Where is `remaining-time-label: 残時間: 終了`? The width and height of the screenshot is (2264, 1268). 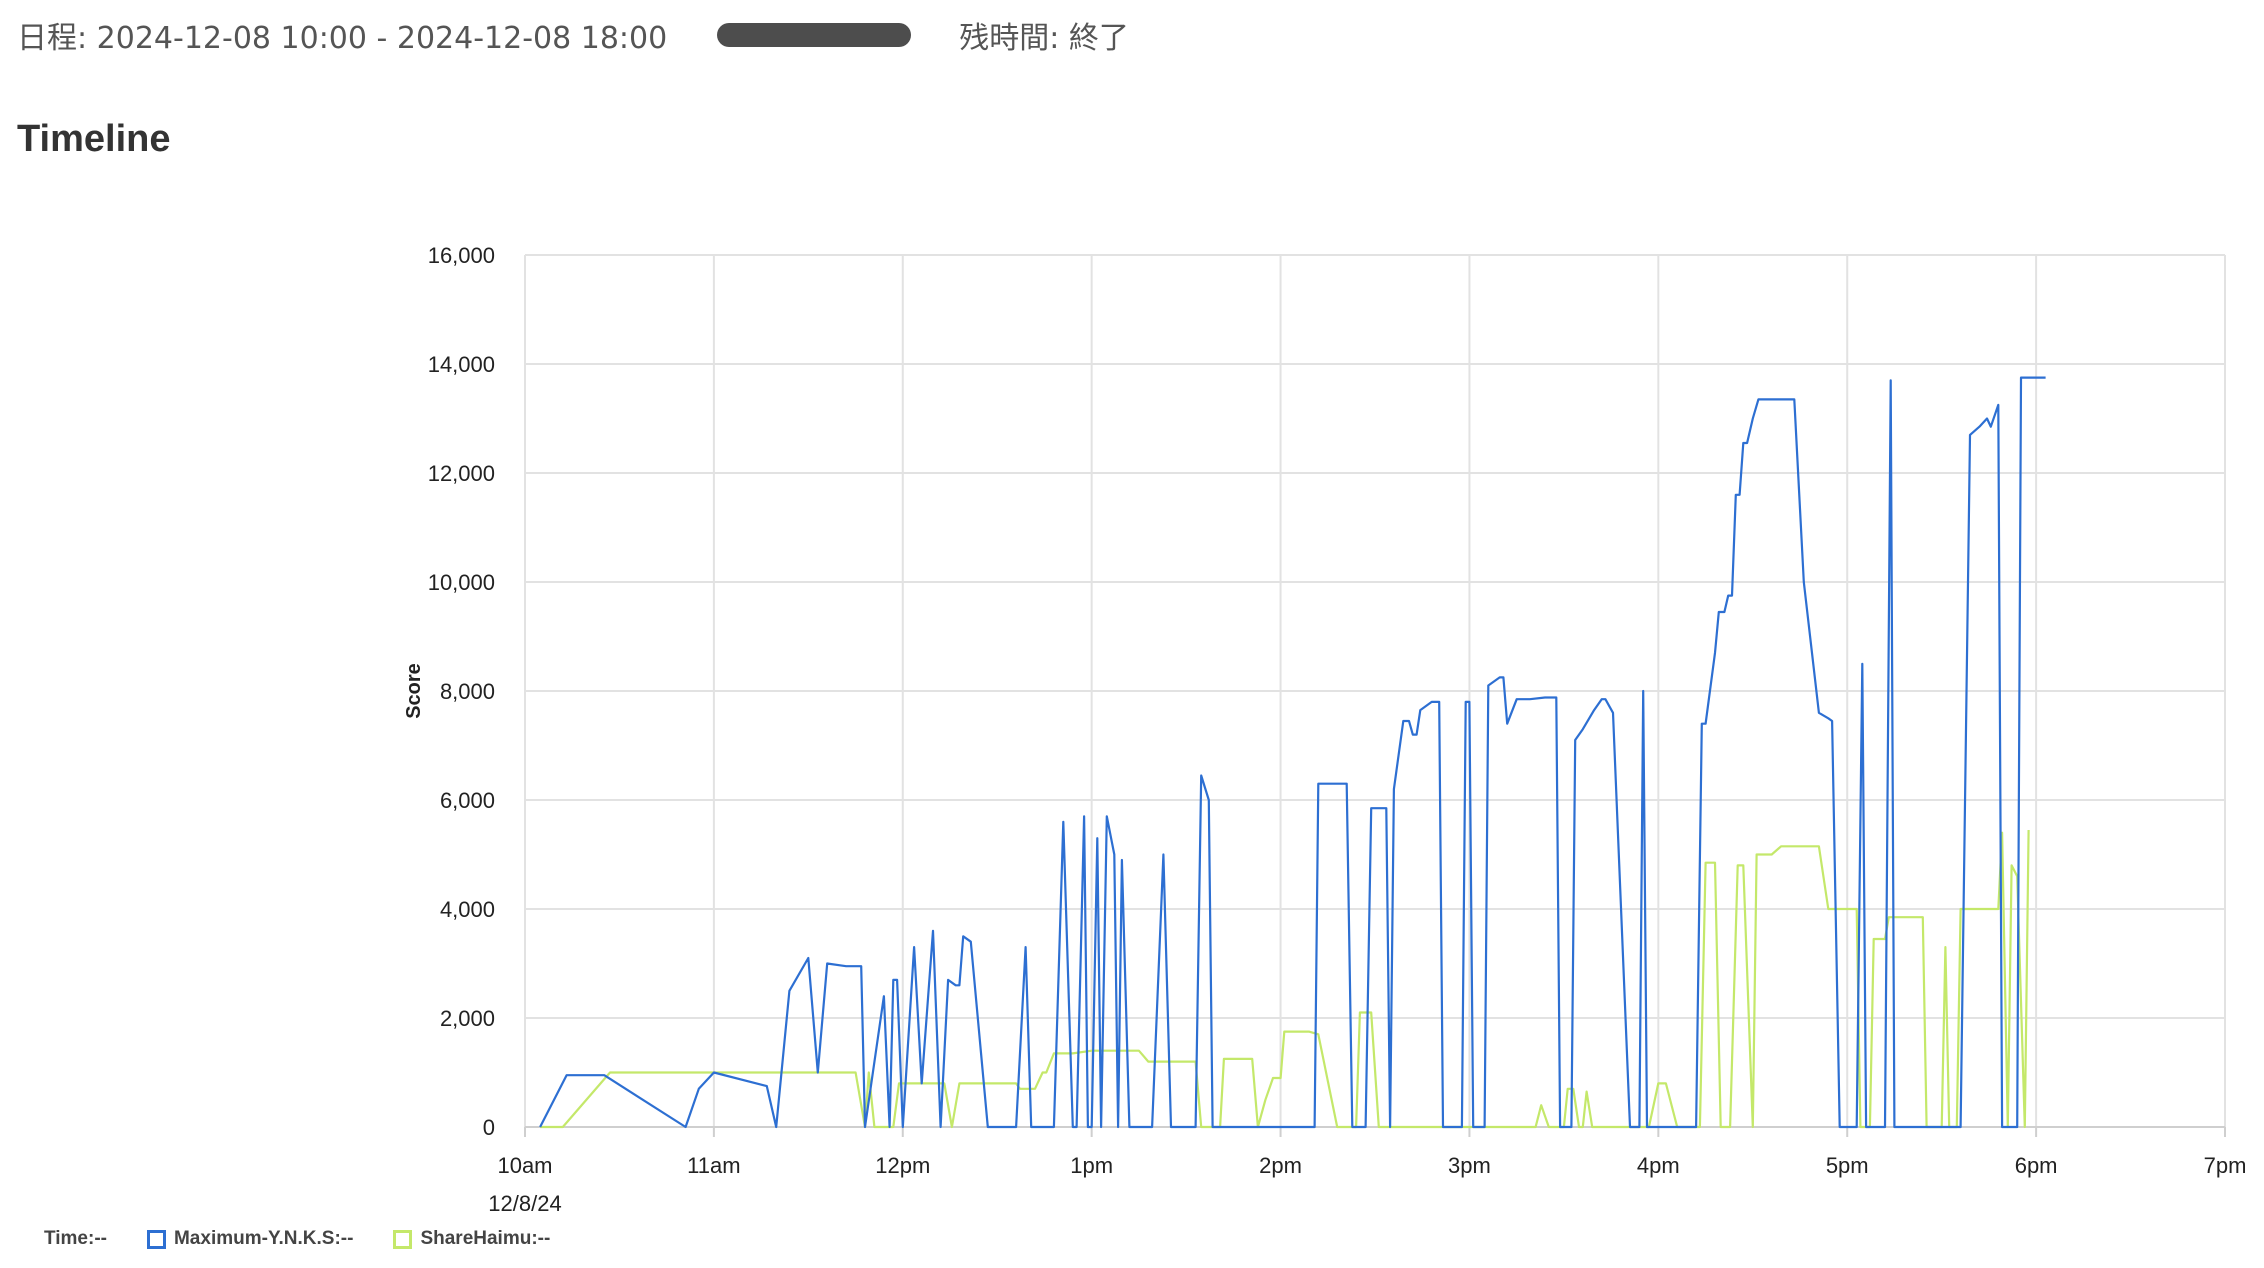
remaining-time-label: 残時間: 終了 is located at coordinates (1044, 38).